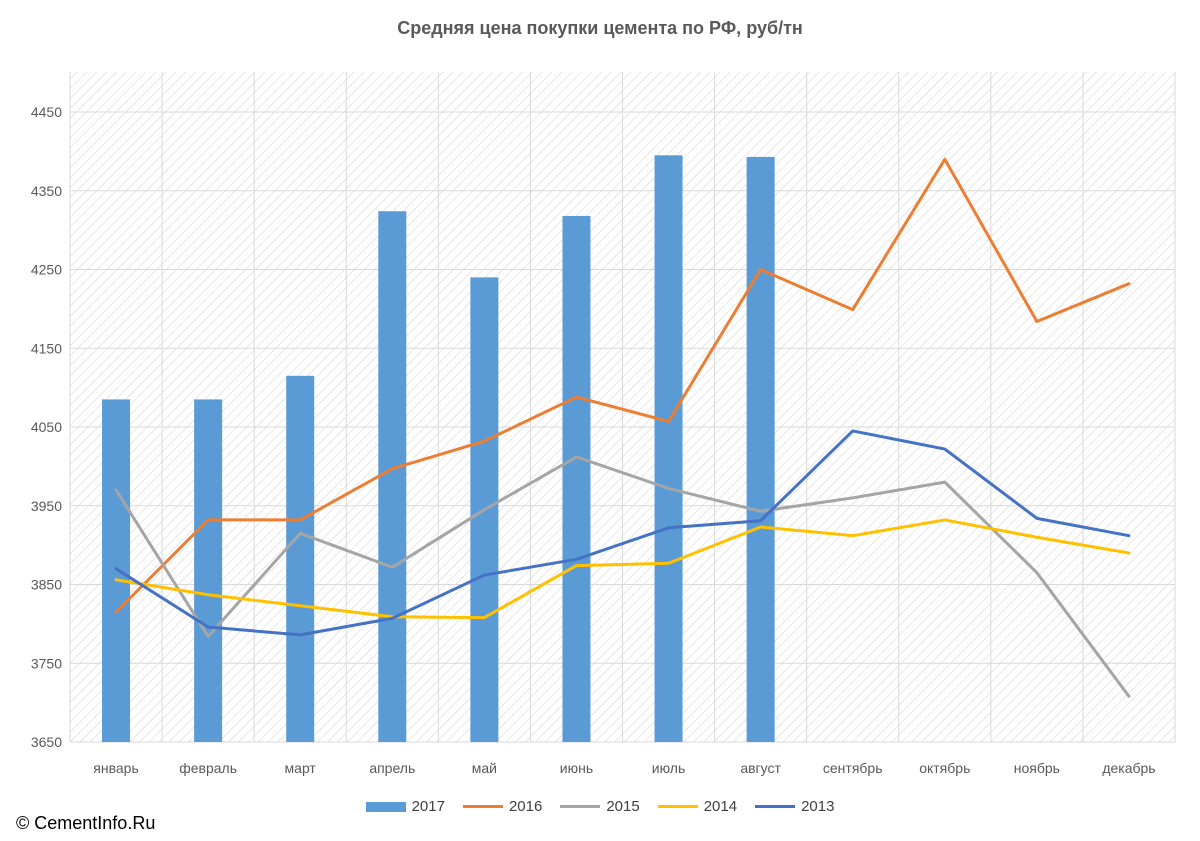 The image size is (1200, 841). Describe the element at coordinates (208, 570) in the screenshot. I see `bar-2017-февраль` at that location.